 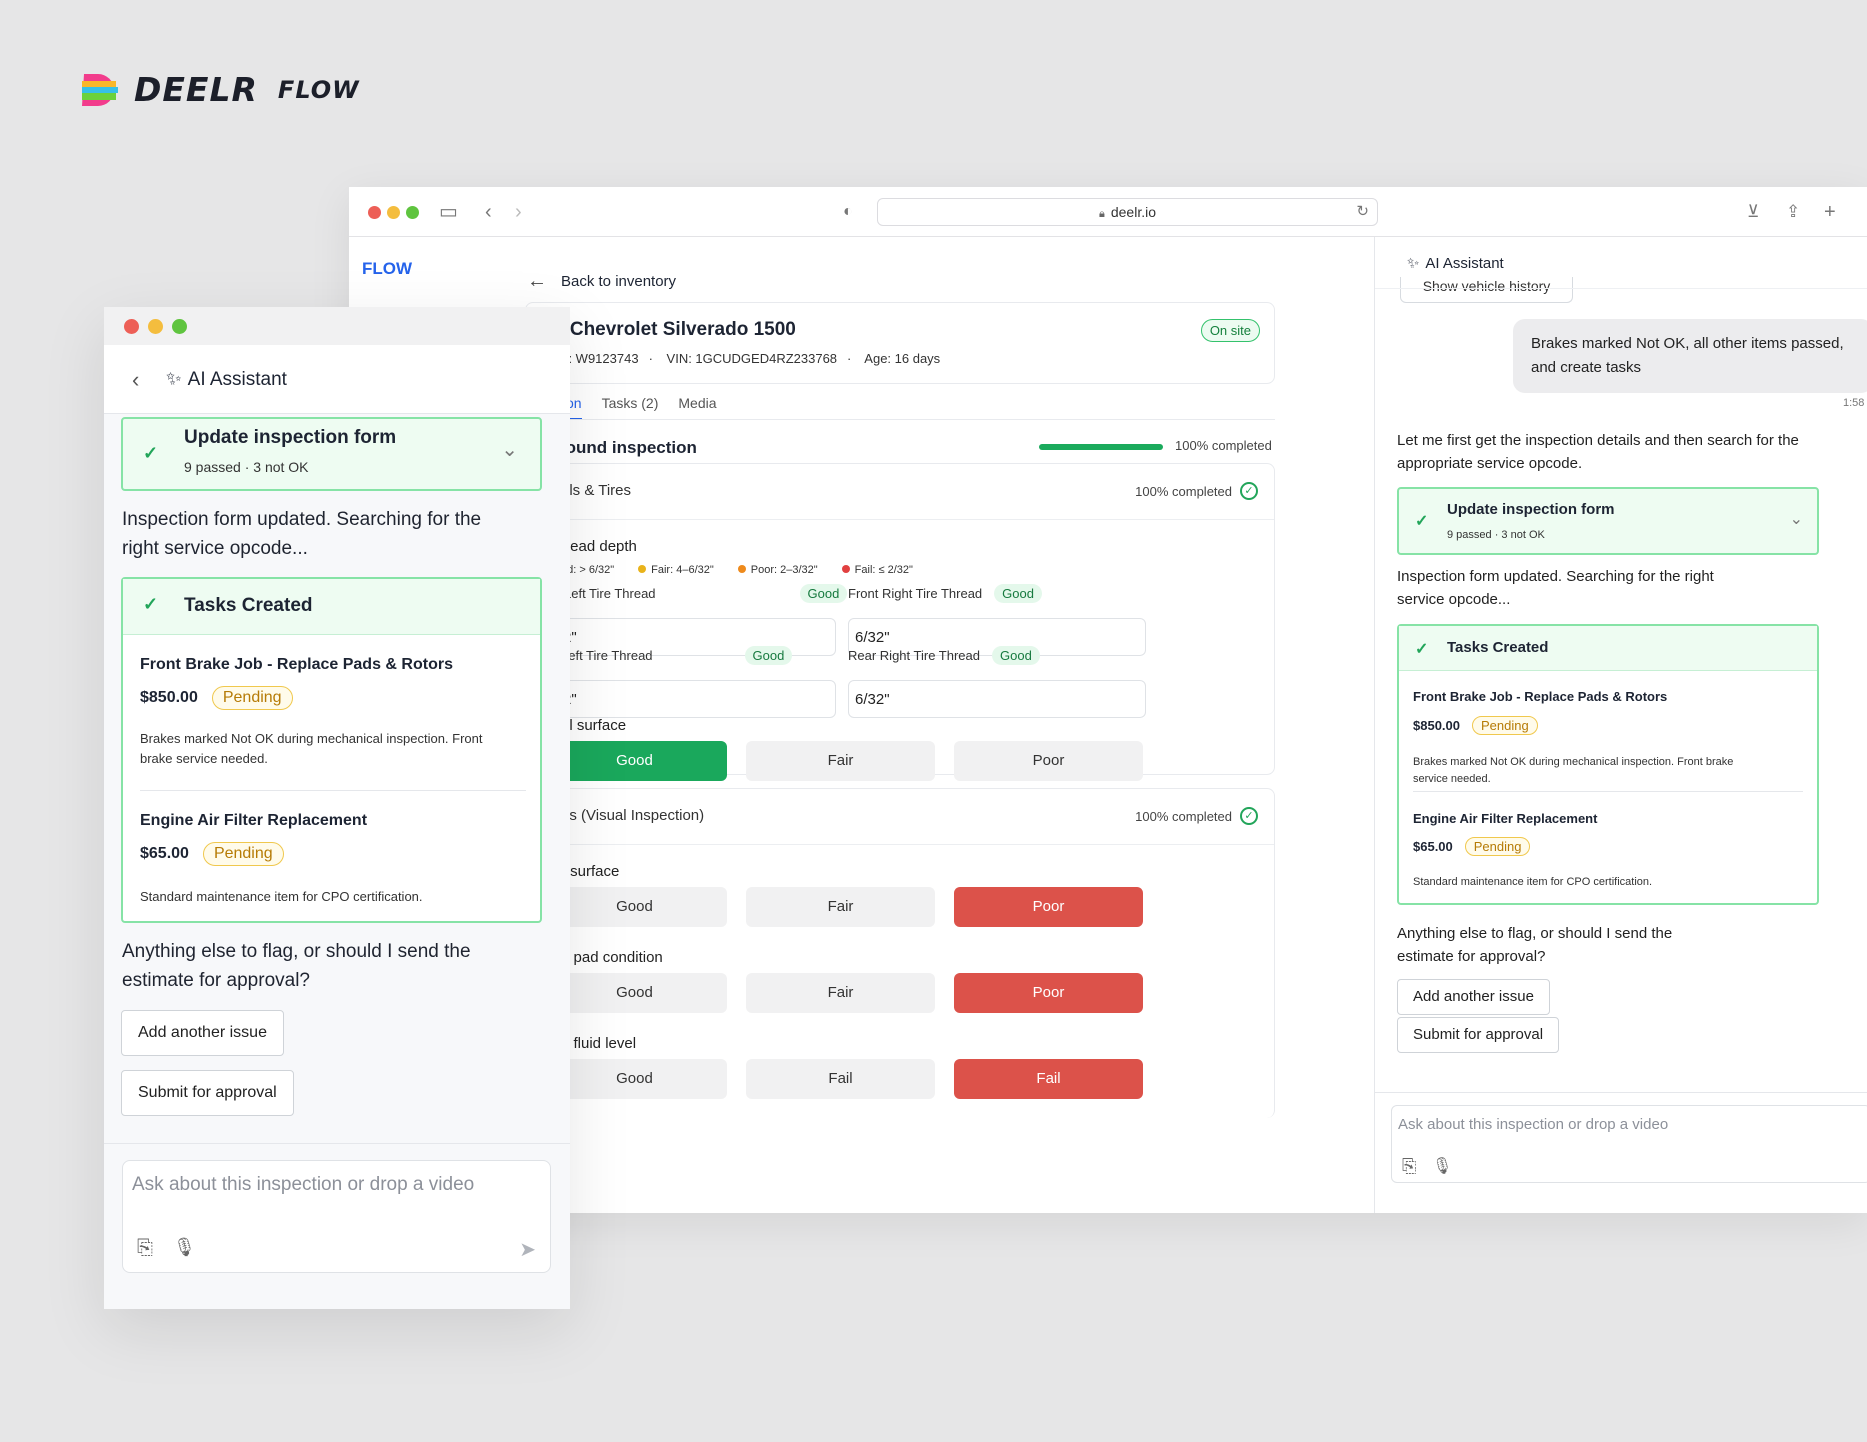 What do you see at coordinates (596, 490) in the screenshot?
I see `wheels-card-title: els & Tires` at bounding box center [596, 490].